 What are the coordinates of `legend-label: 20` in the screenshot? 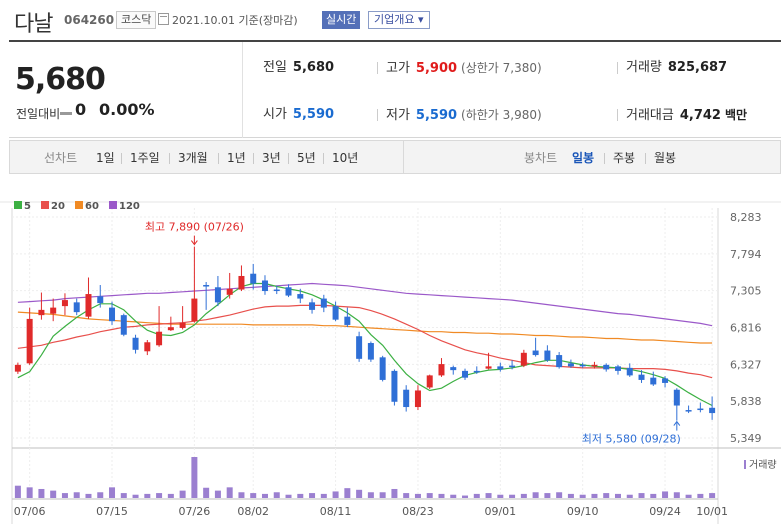 It's located at (58, 206).